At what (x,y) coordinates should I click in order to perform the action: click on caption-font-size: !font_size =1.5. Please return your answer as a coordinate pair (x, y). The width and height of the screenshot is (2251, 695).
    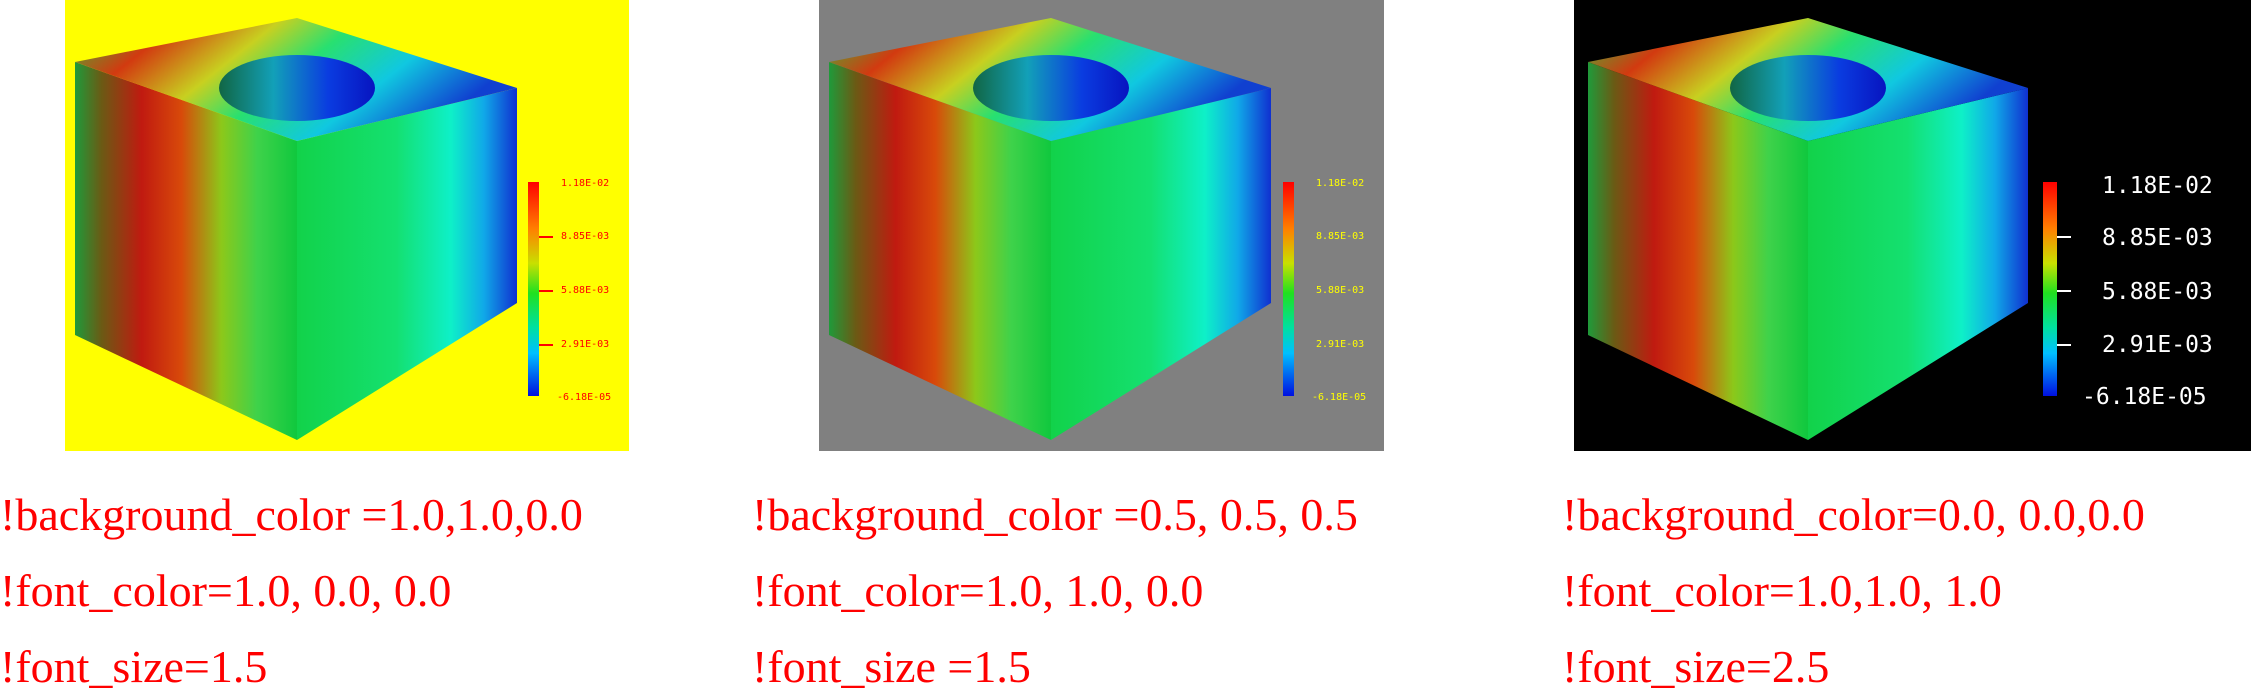
    Looking at the image, I should click on (891, 666).